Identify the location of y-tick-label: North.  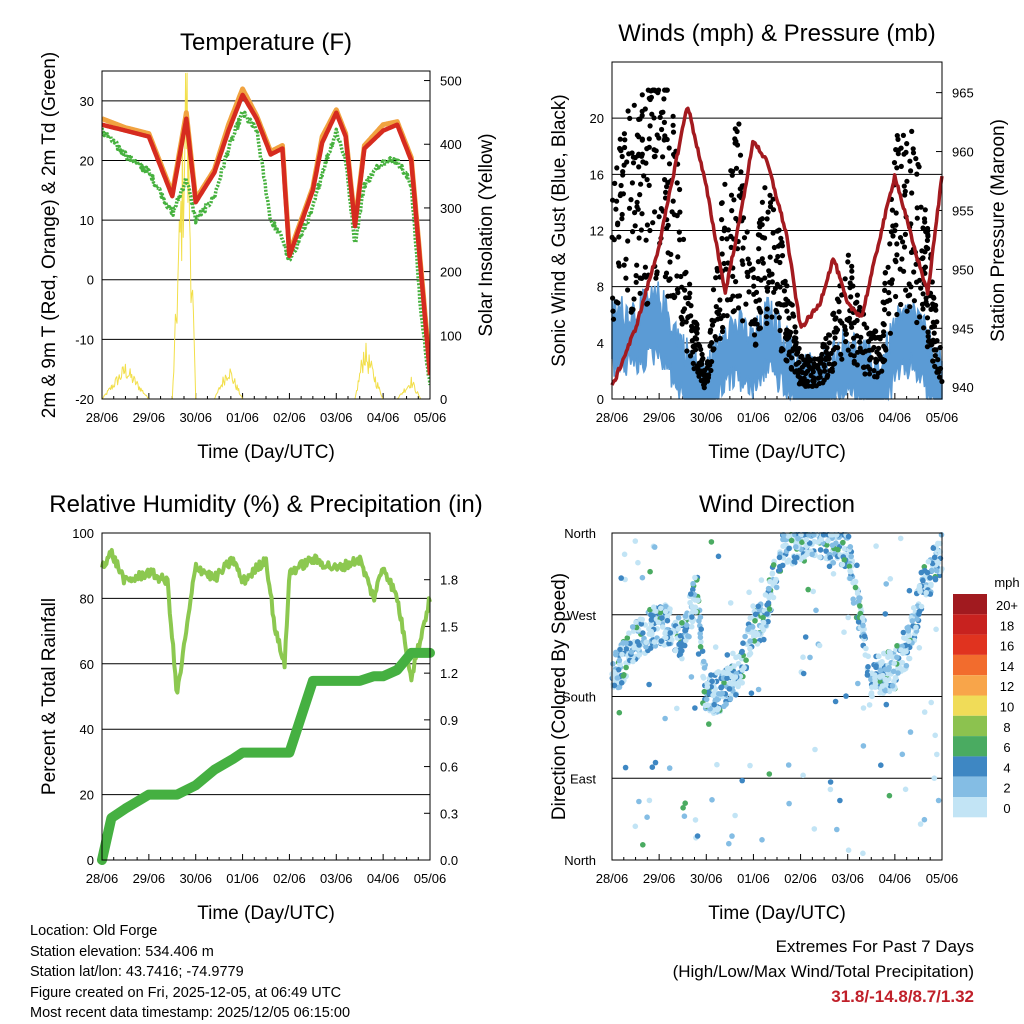
(580, 860).